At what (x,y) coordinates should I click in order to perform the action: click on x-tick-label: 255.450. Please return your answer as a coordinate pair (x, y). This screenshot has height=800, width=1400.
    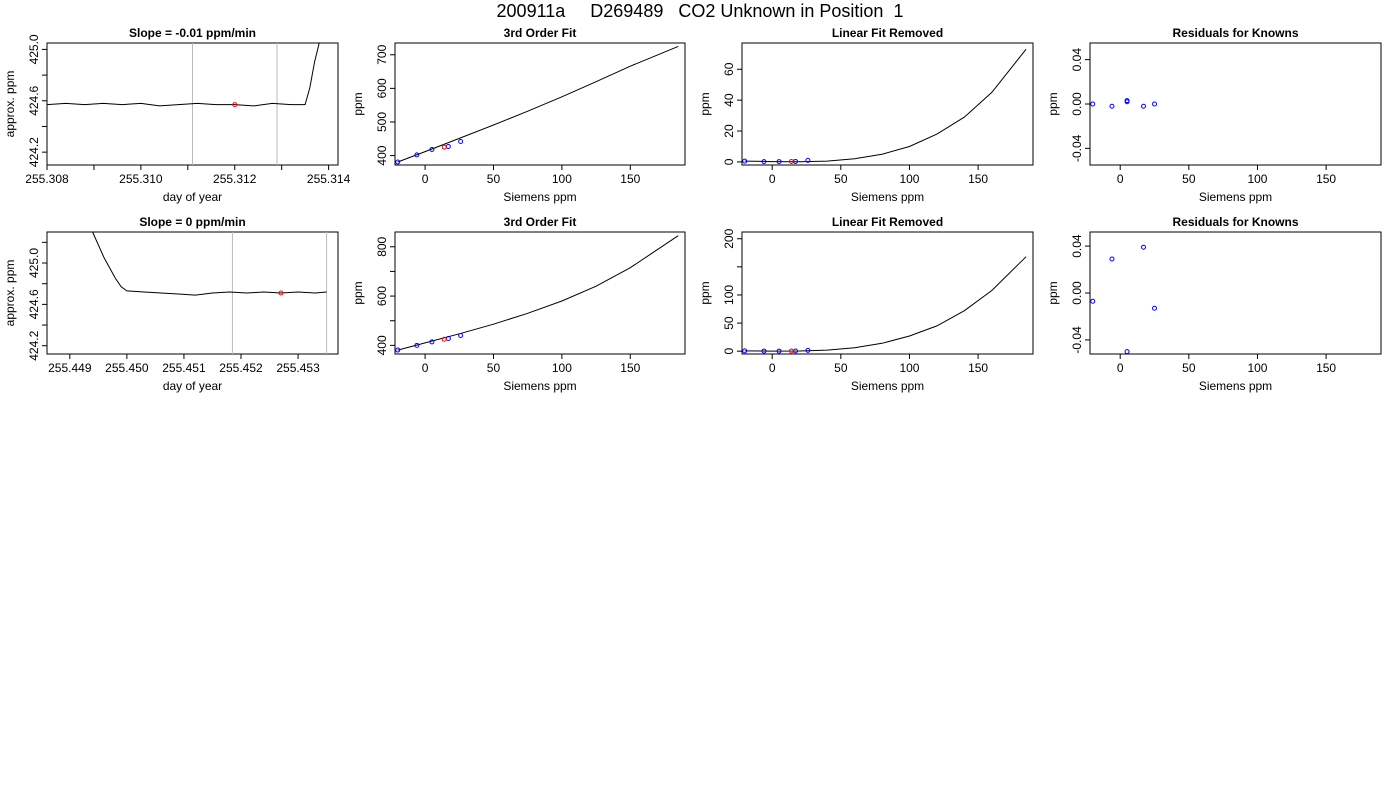
    Looking at the image, I should click on (127, 368).